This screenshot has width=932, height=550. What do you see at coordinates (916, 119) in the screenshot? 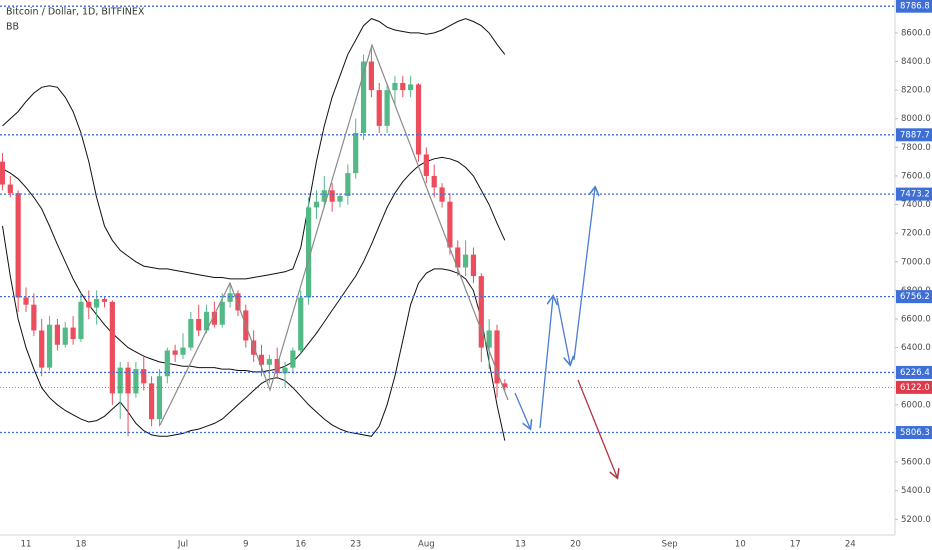
I see `y-tick-label: 8000.0` at bounding box center [916, 119].